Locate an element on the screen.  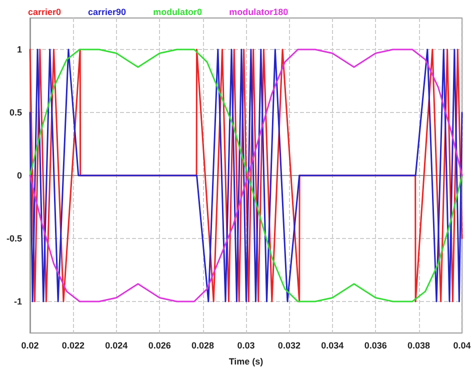
text: modulator180 is located at coordinates (258, 12).